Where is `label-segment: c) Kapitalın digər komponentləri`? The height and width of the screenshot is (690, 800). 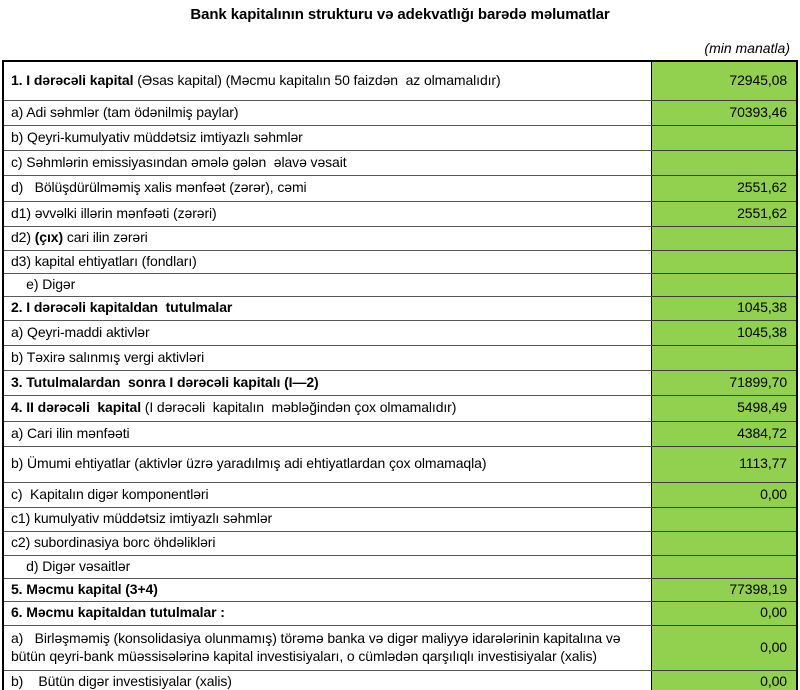 label-segment: c) Kapitalın digər komponentləri is located at coordinates (110, 493).